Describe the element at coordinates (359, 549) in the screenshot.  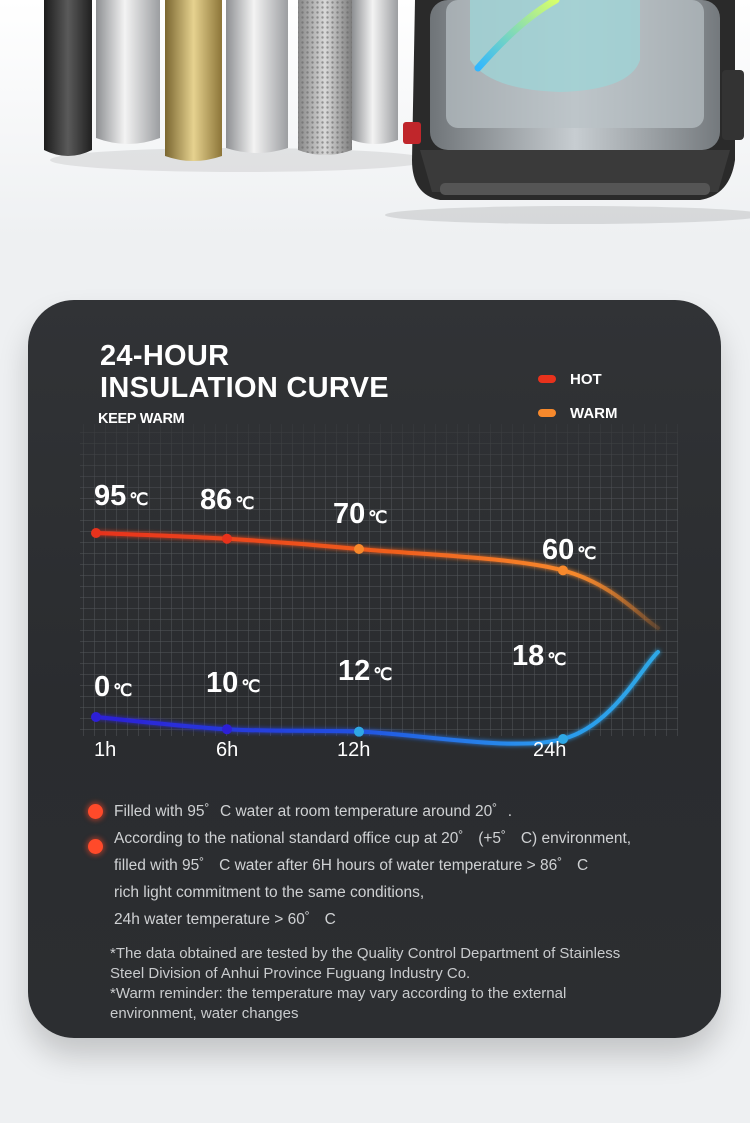
I see `data-point-hot-12h` at that location.